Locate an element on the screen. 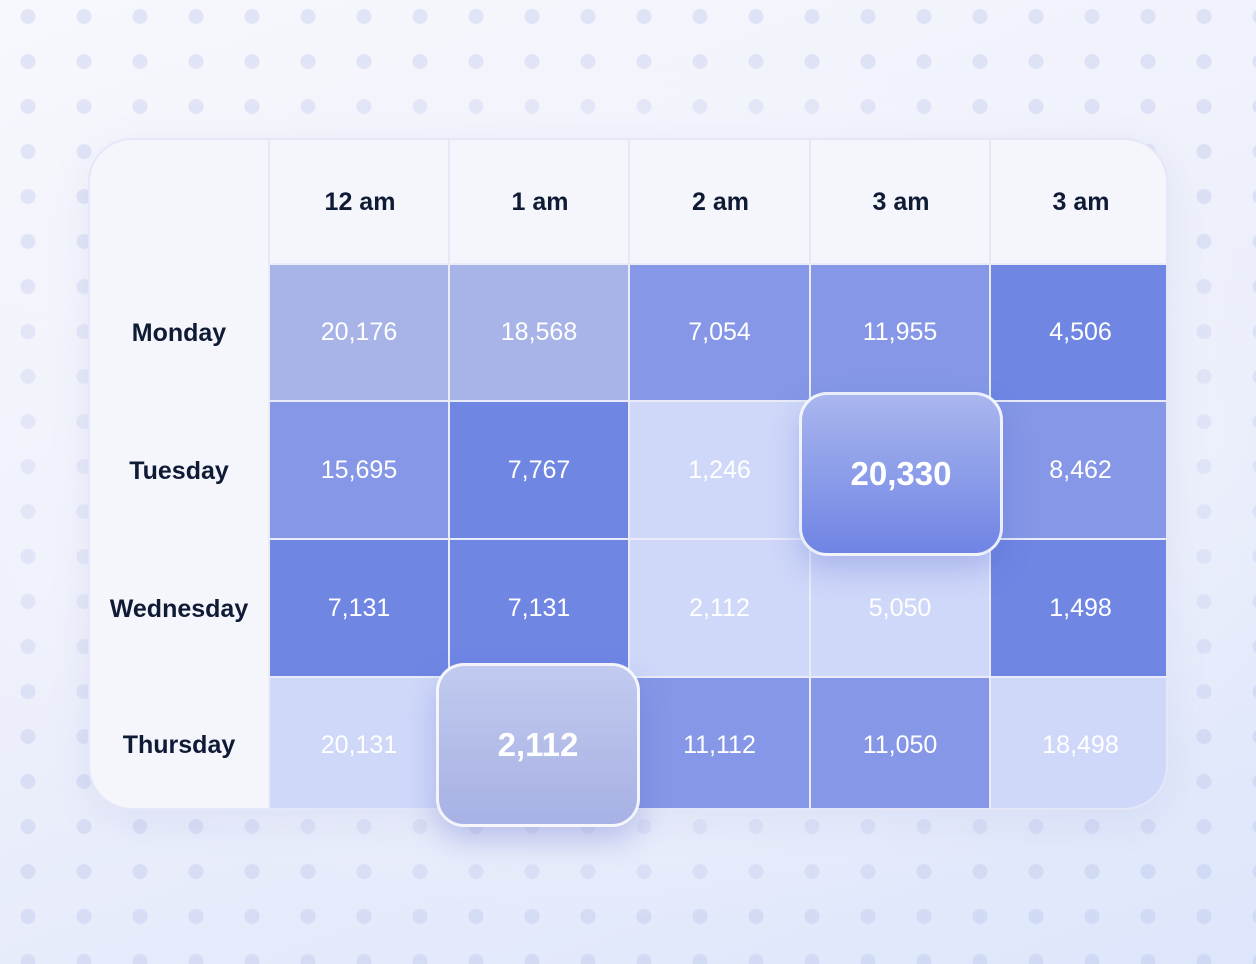  heatmap-cell-monday-col5: 4,506 is located at coordinates (1077, 331).